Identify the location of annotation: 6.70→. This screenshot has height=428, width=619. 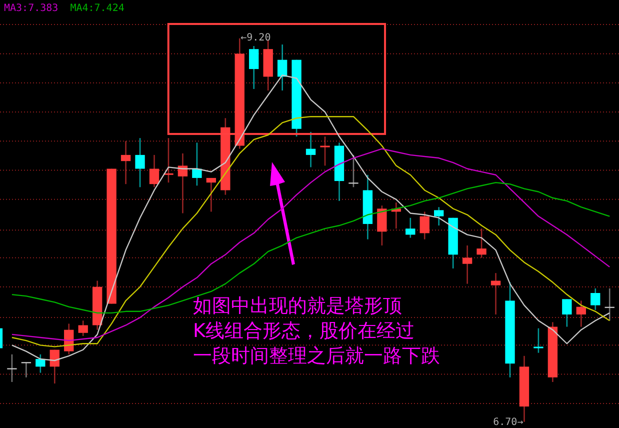
(508, 422).